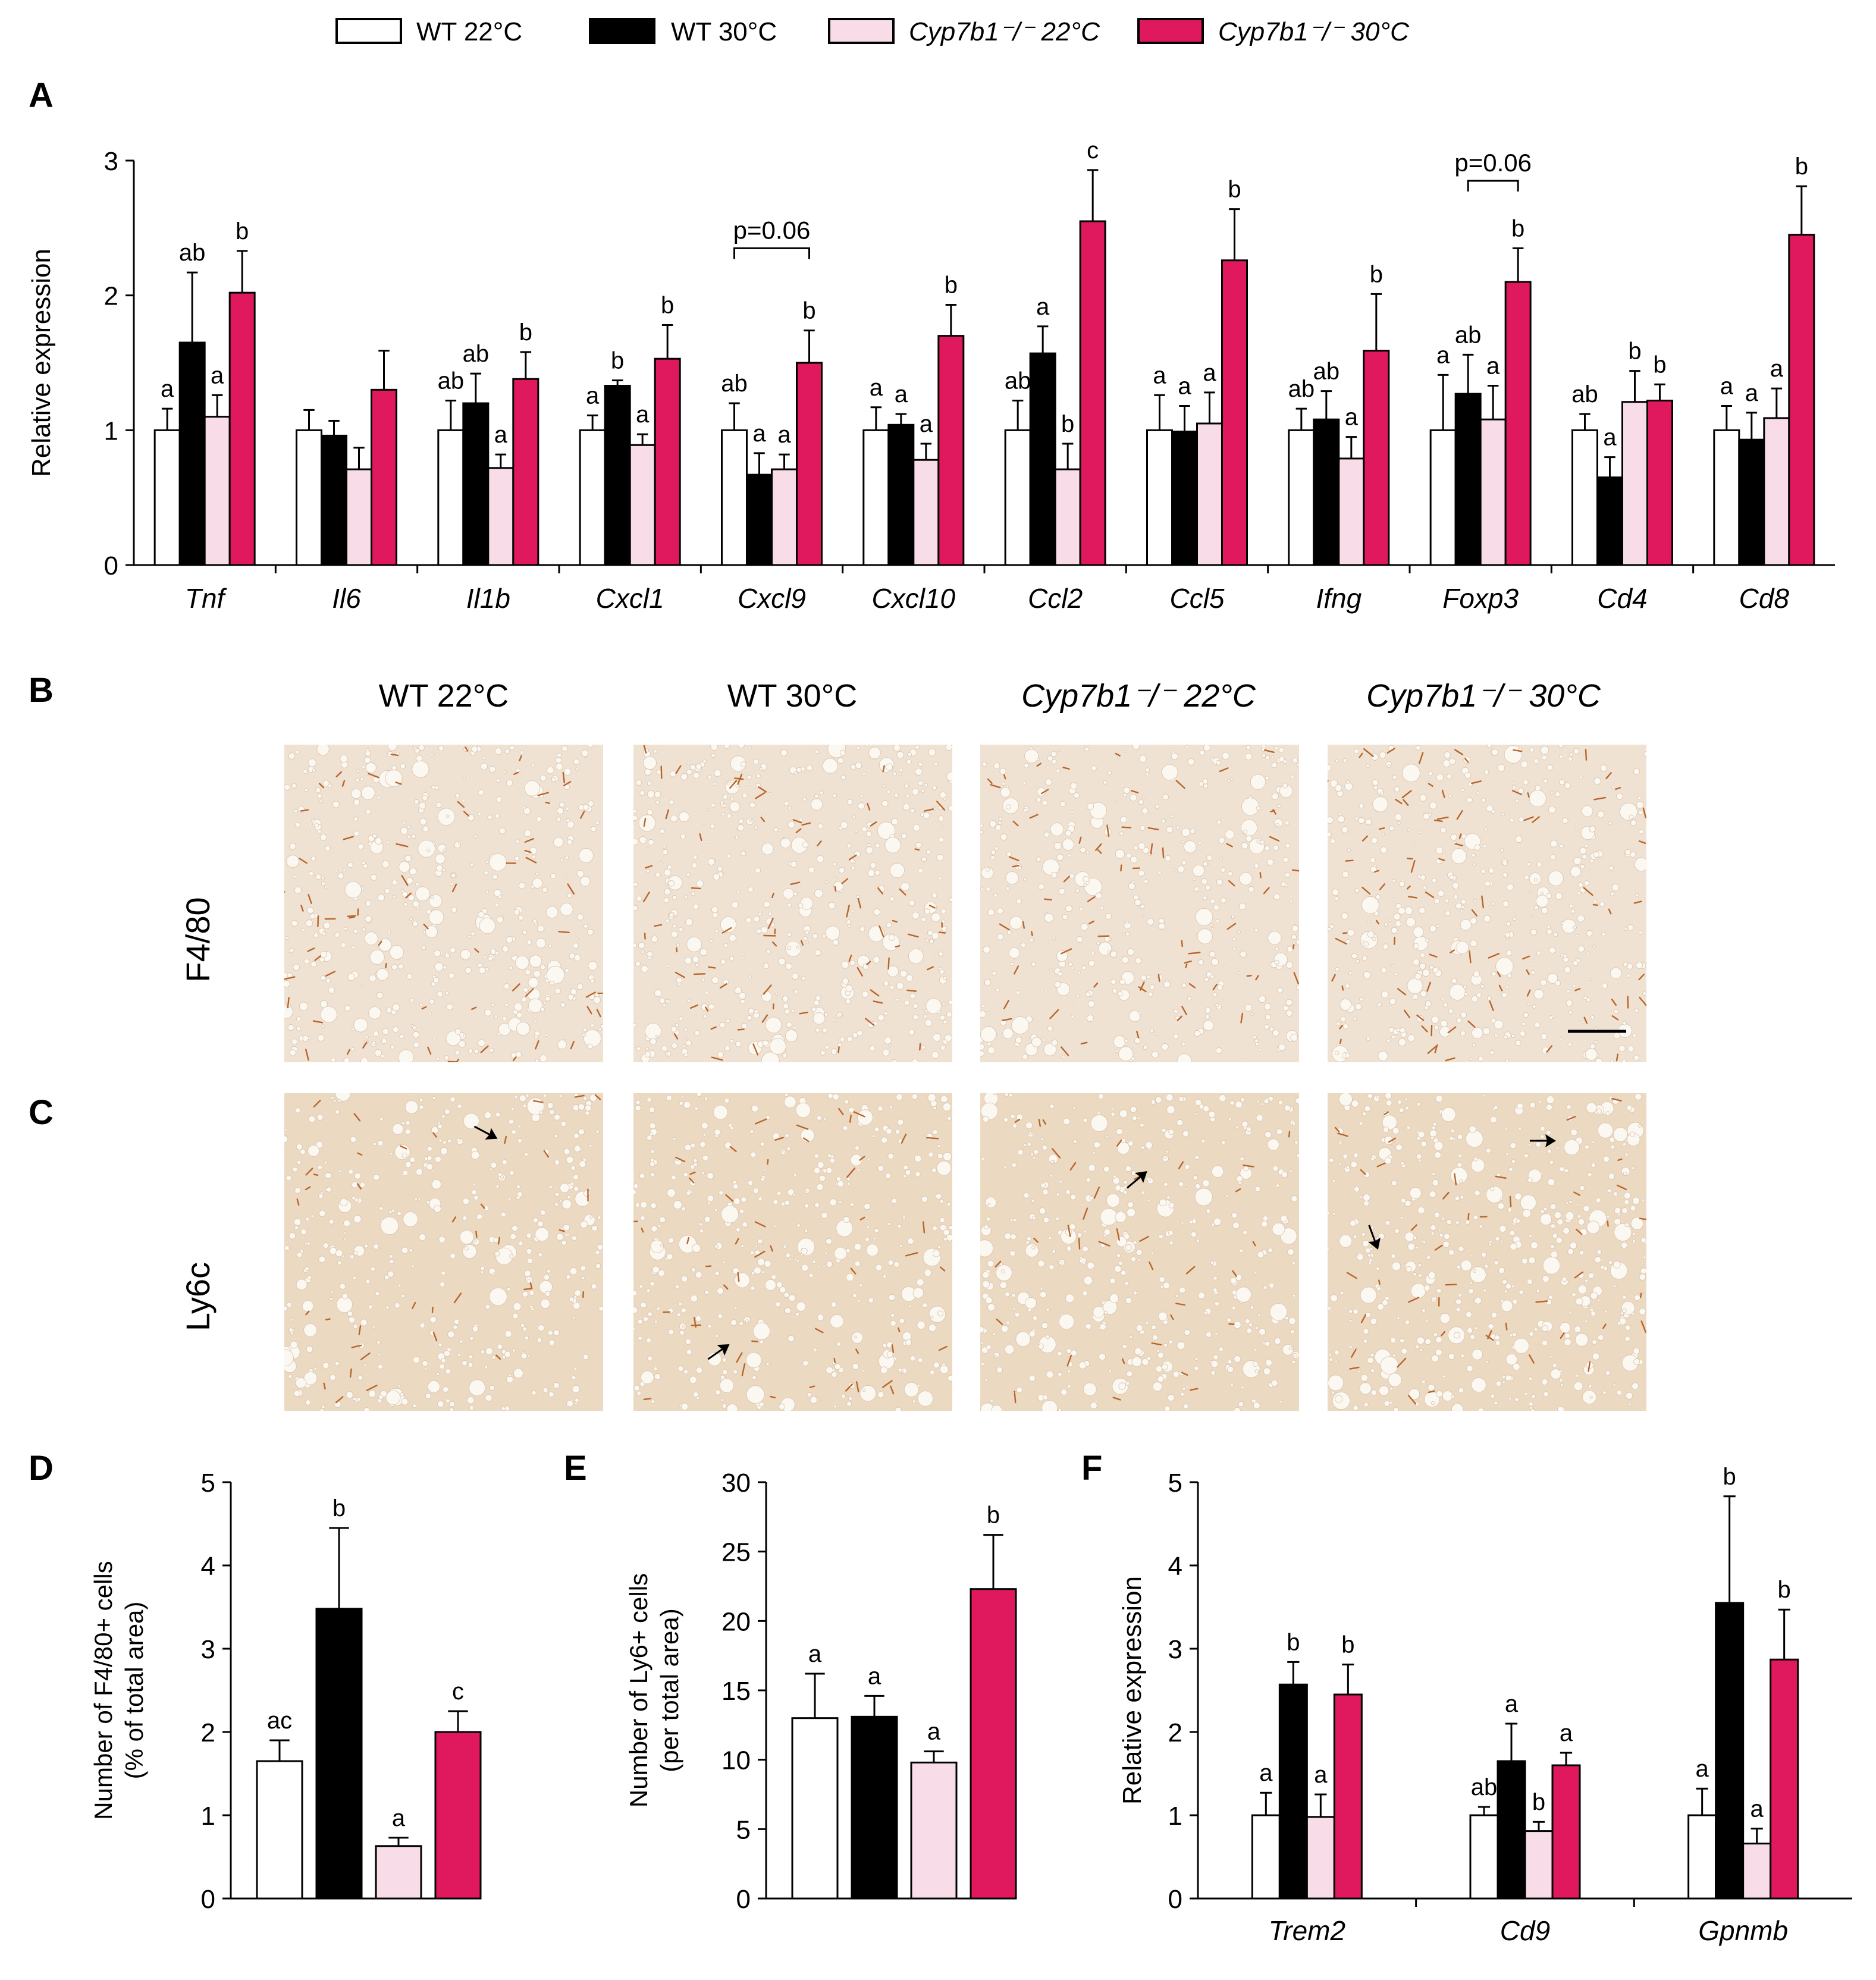 This screenshot has width=1876, height=1980. I want to click on histology-texture, so click(792, 1252).